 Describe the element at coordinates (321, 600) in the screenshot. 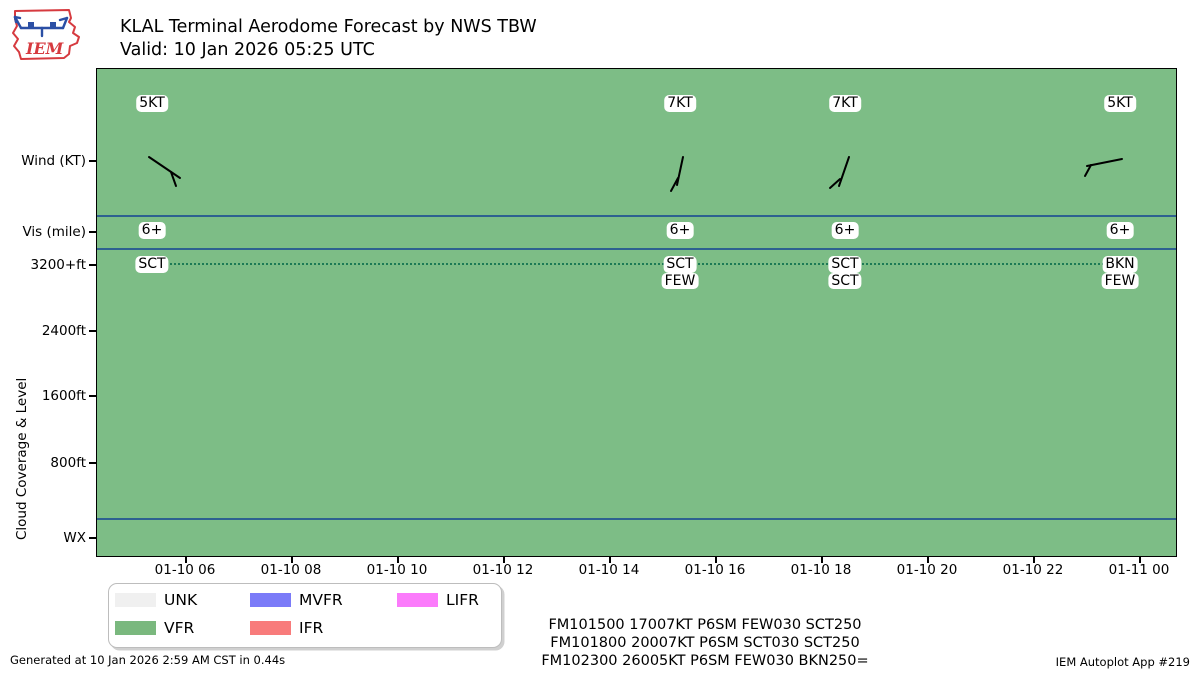

I see `legend-label: MVFR` at that location.